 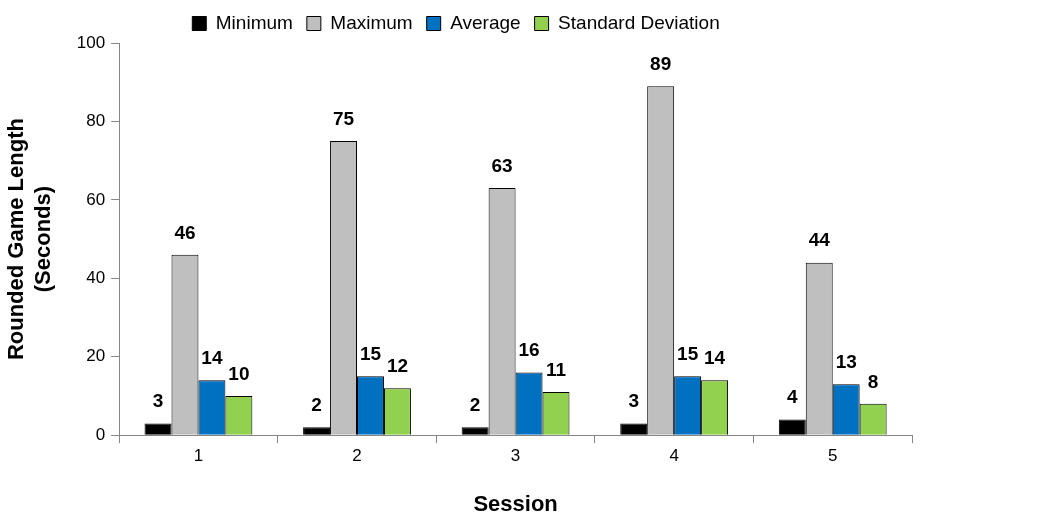 I want to click on x-tick-label: 1, so click(x=198, y=456).